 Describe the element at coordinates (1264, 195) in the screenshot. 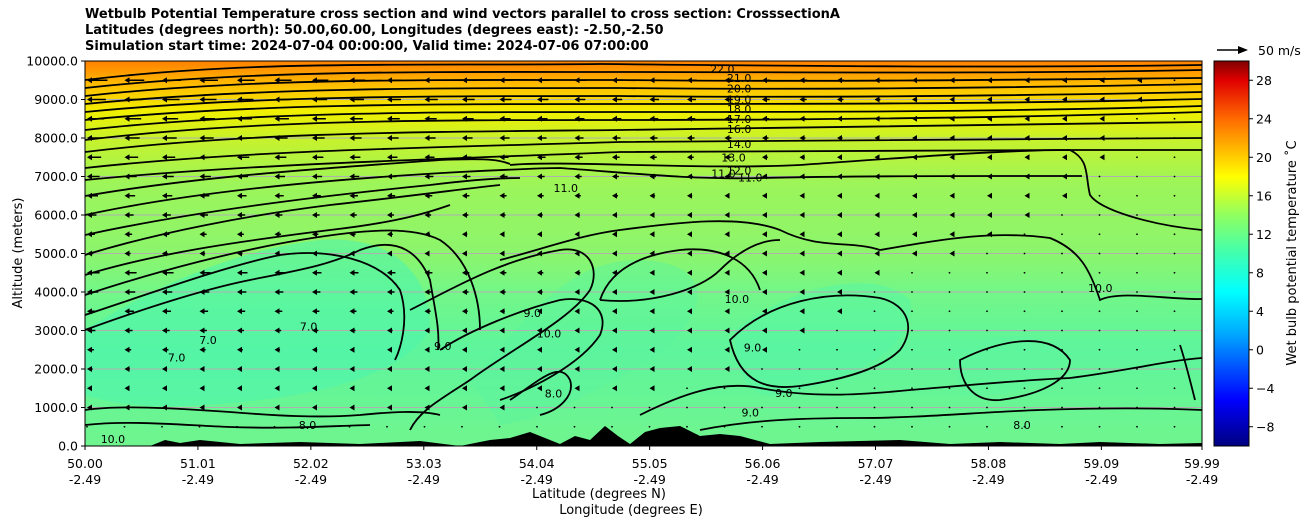

I see `colorbar-tick-label: 16` at that location.